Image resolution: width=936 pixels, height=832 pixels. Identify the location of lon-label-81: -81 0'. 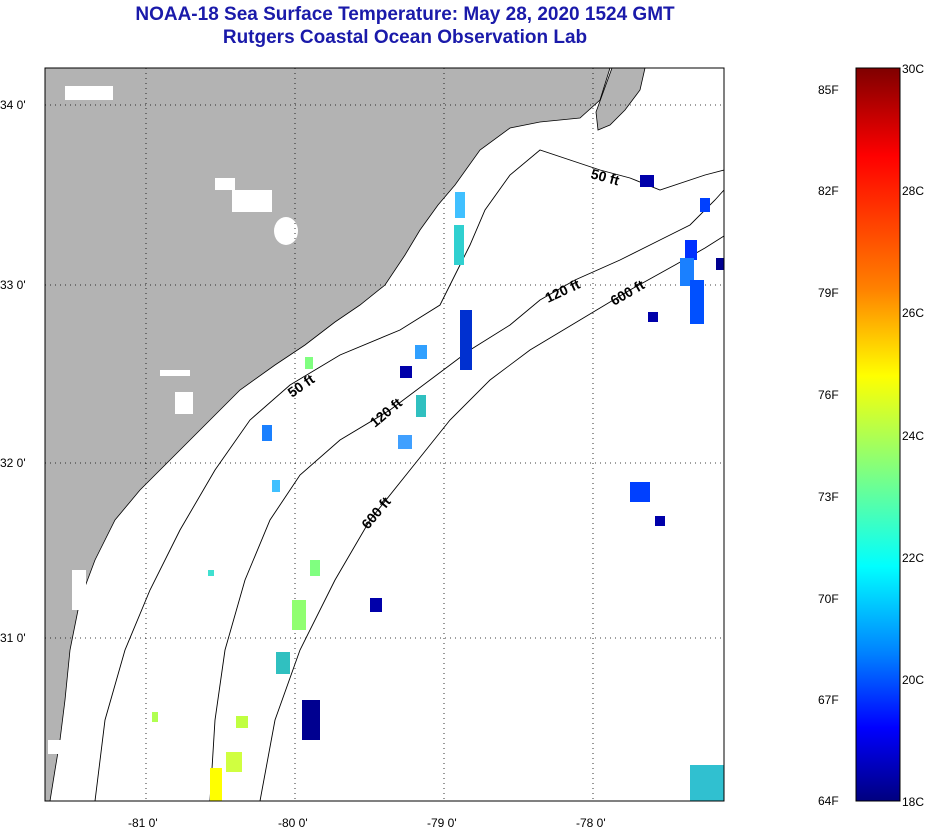
(143, 823).